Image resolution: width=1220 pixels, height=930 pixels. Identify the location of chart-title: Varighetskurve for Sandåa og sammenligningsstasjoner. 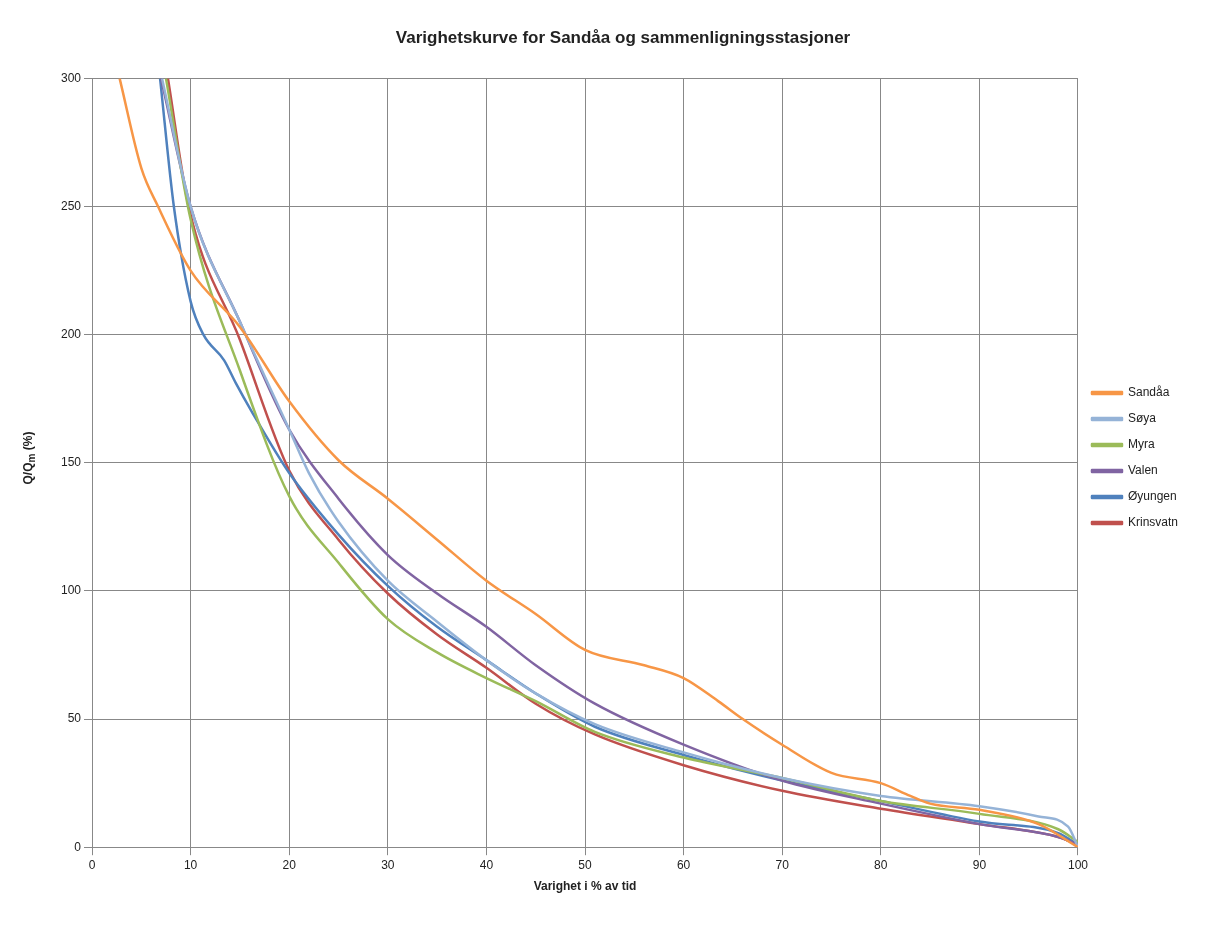
(623, 37).